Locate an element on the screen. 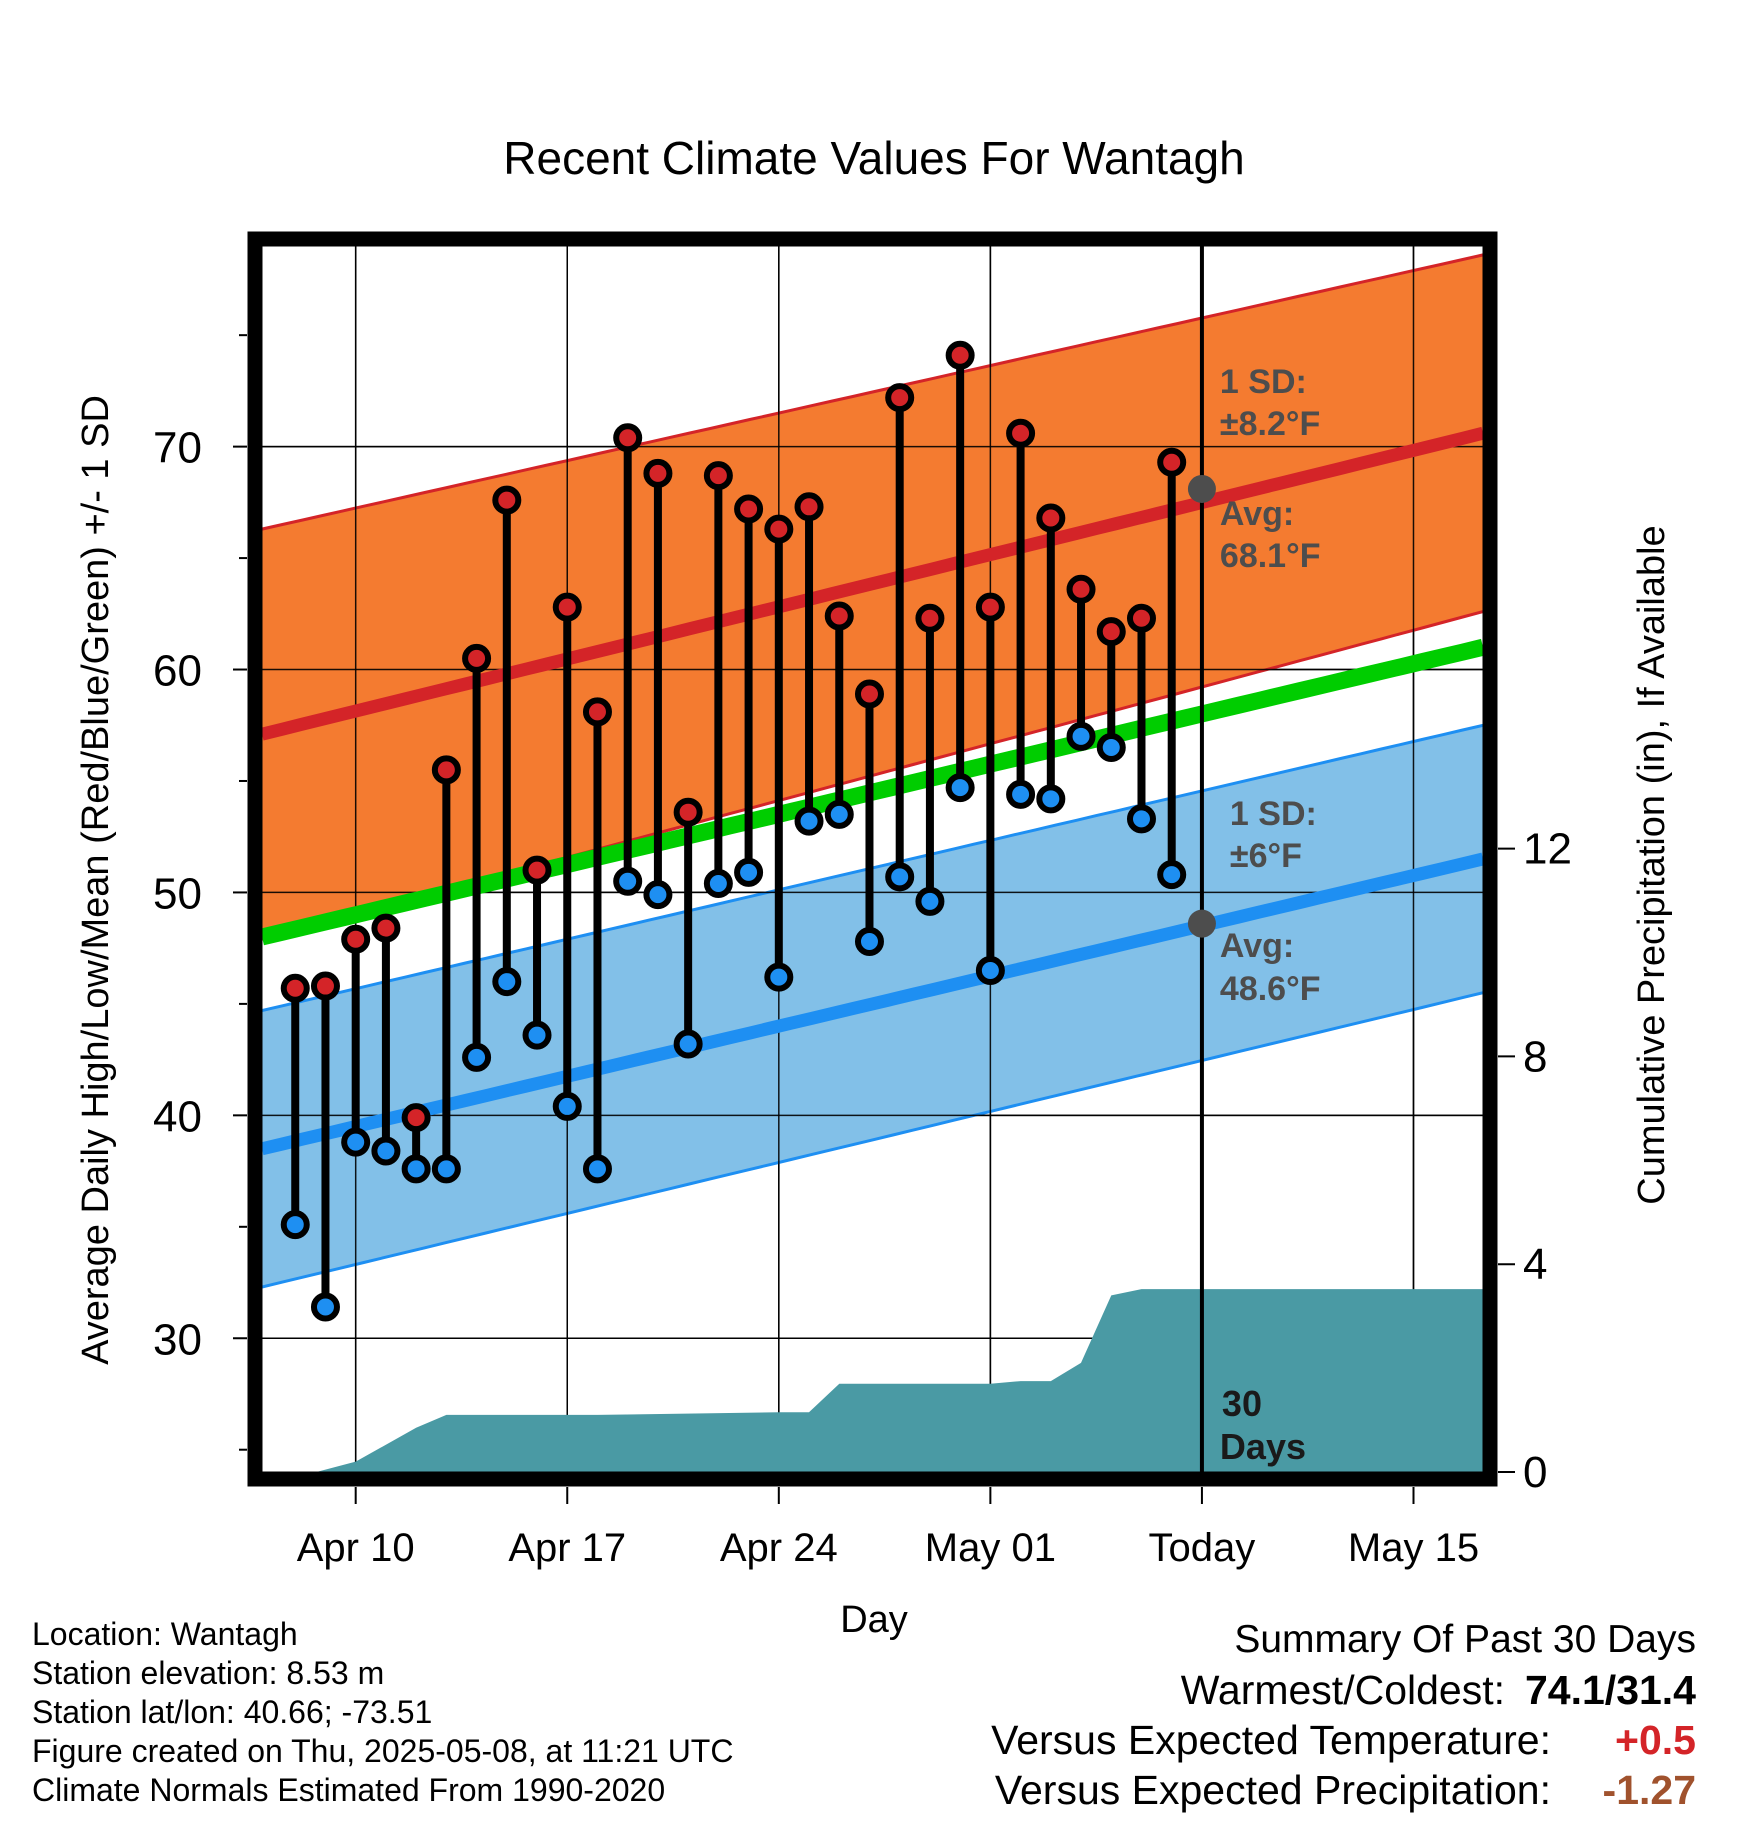  high-band-upper-edge is located at coordinates (872, 392).